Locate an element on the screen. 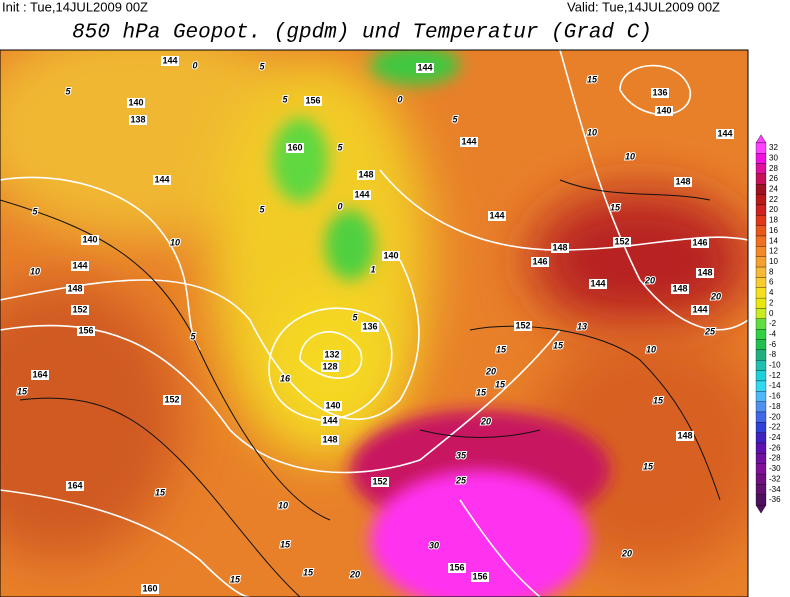  colorbar-label: 6 is located at coordinates (771, 282).